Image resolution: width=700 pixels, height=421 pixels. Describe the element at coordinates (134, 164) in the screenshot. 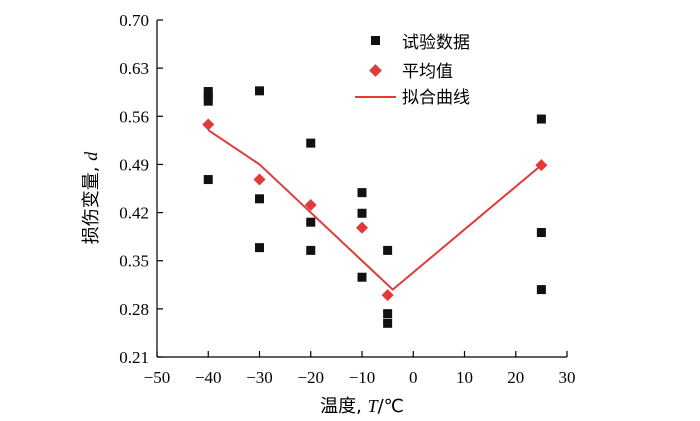

I see `y-tick-label: 0.49` at that location.